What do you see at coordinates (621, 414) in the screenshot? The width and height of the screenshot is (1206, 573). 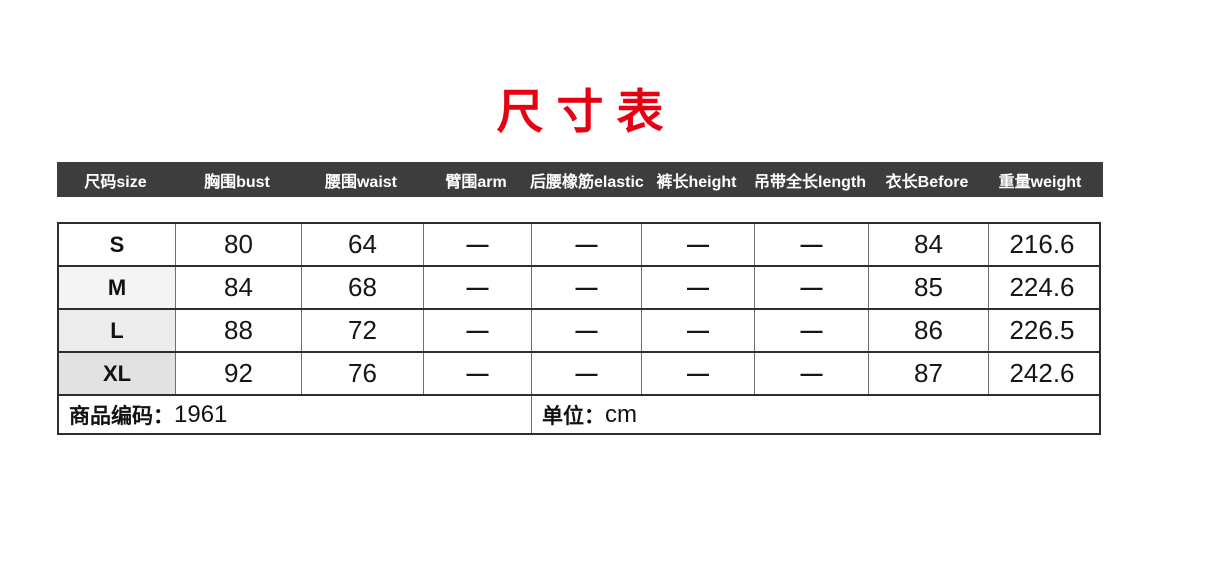 I see `unit-value: cm` at bounding box center [621, 414].